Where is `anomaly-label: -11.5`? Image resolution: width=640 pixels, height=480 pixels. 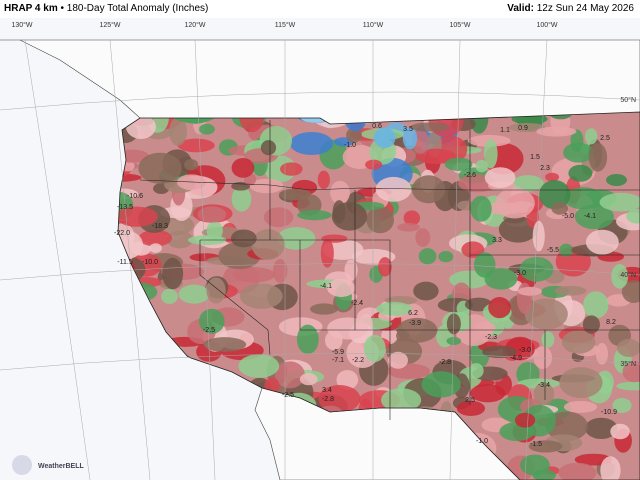 anomaly-label: -11.5 is located at coordinates (125, 262).